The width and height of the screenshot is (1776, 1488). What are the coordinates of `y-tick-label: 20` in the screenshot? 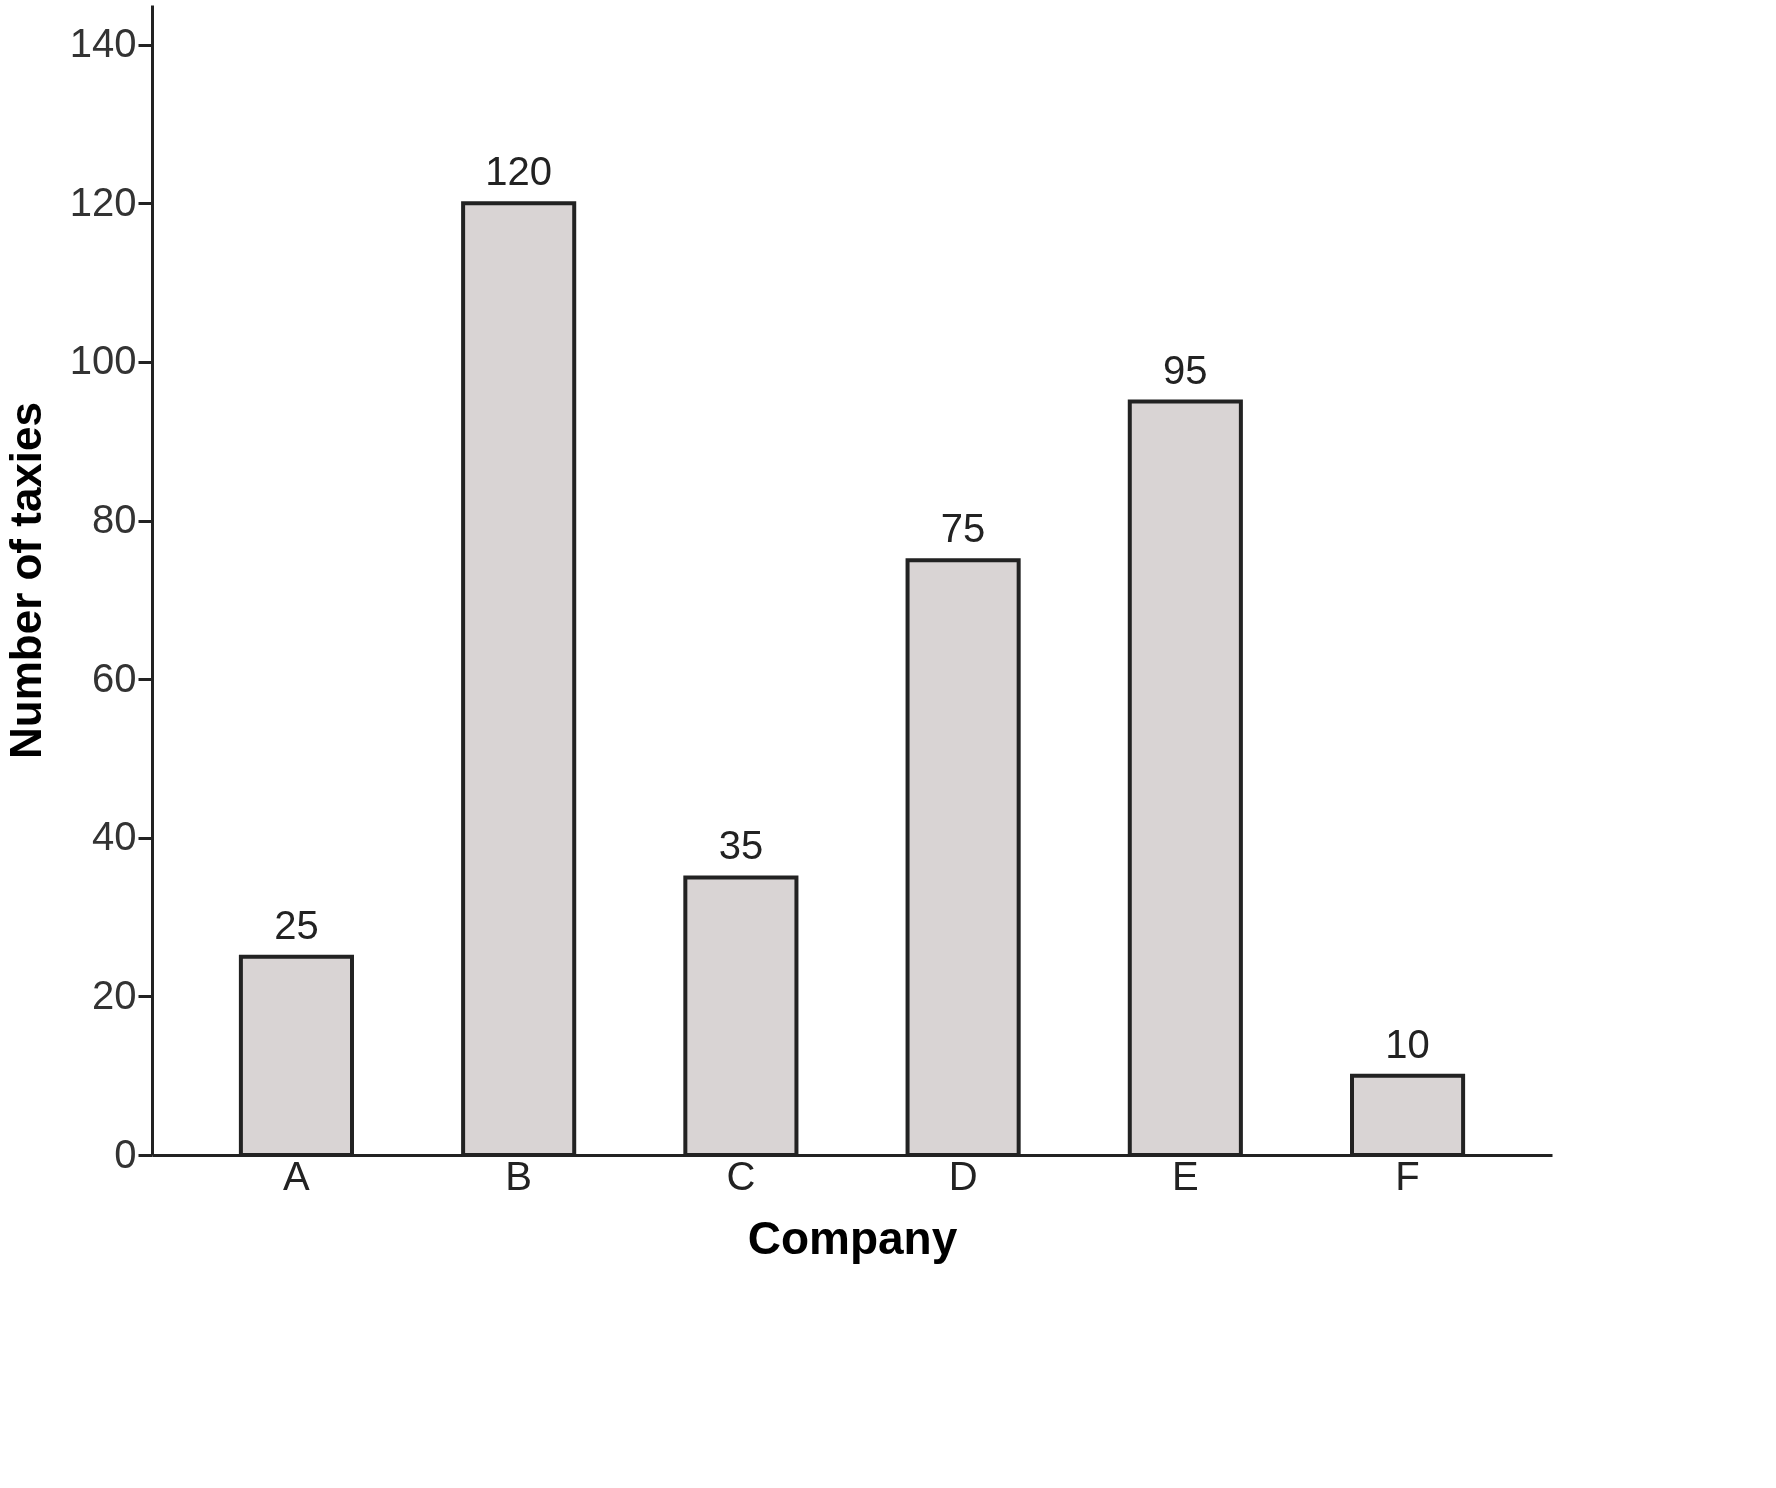 It's located at (114, 994).